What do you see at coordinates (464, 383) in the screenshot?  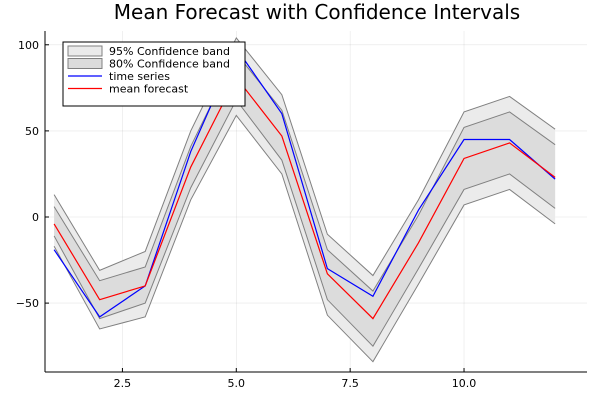 I see `x-tick-label-3: 10.0` at bounding box center [464, 383].